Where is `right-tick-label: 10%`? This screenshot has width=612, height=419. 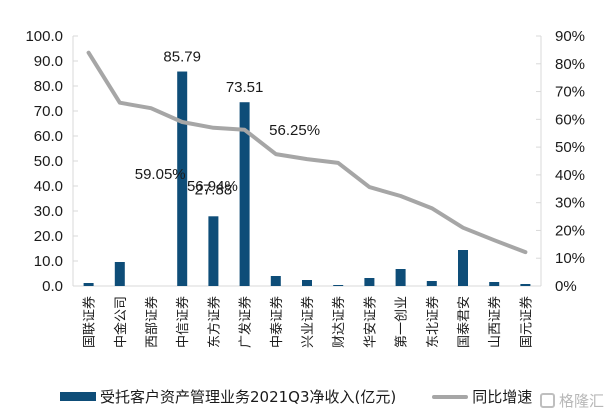
right-tick-label: 10% is located at coordinates (570, 258).